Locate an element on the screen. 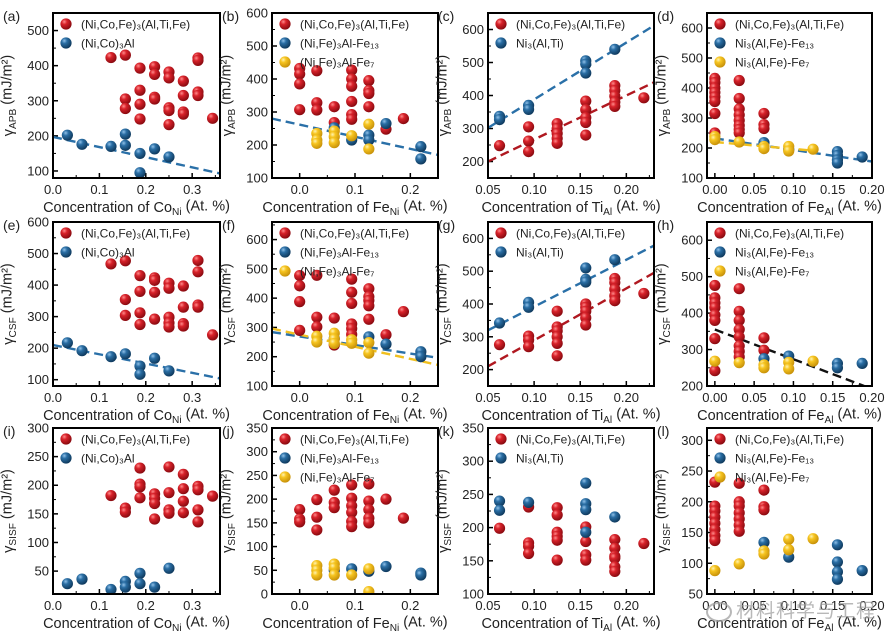 The image size is (893, 639). legend-label: (Ni,Fe)₃Al-Fe₁₃ is located at coordinates (339, 44).